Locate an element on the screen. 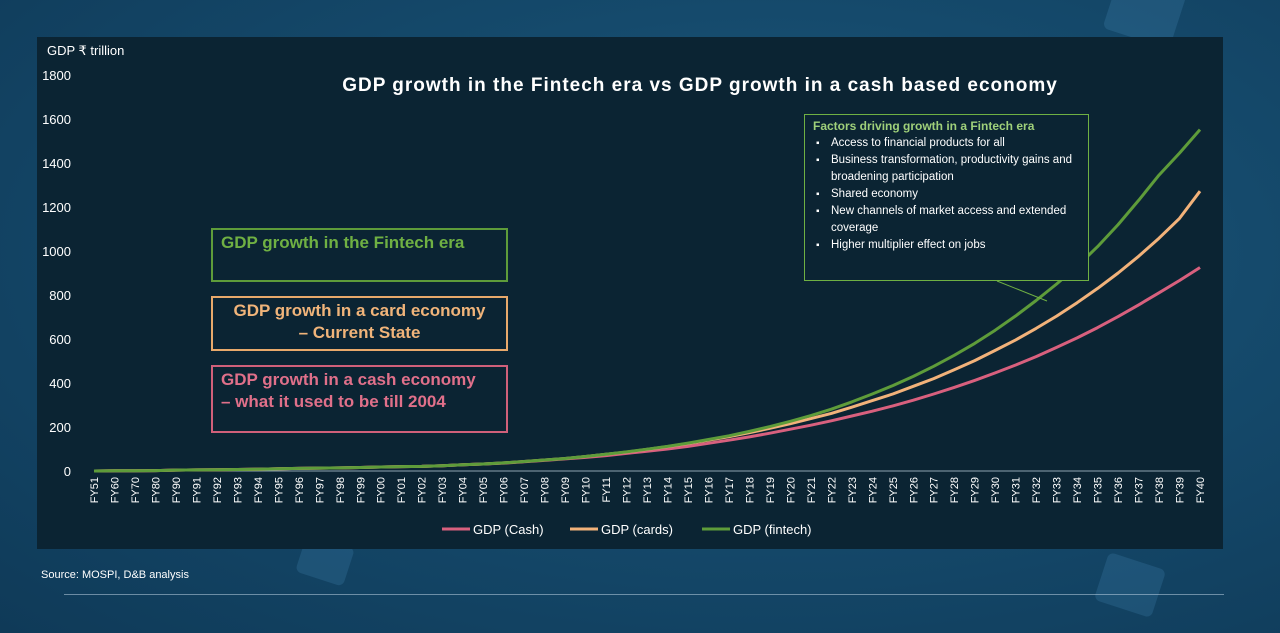 This screenshot has width=1280, height=633. x-tick-label: FY94 is located at coordinates (259, 490).